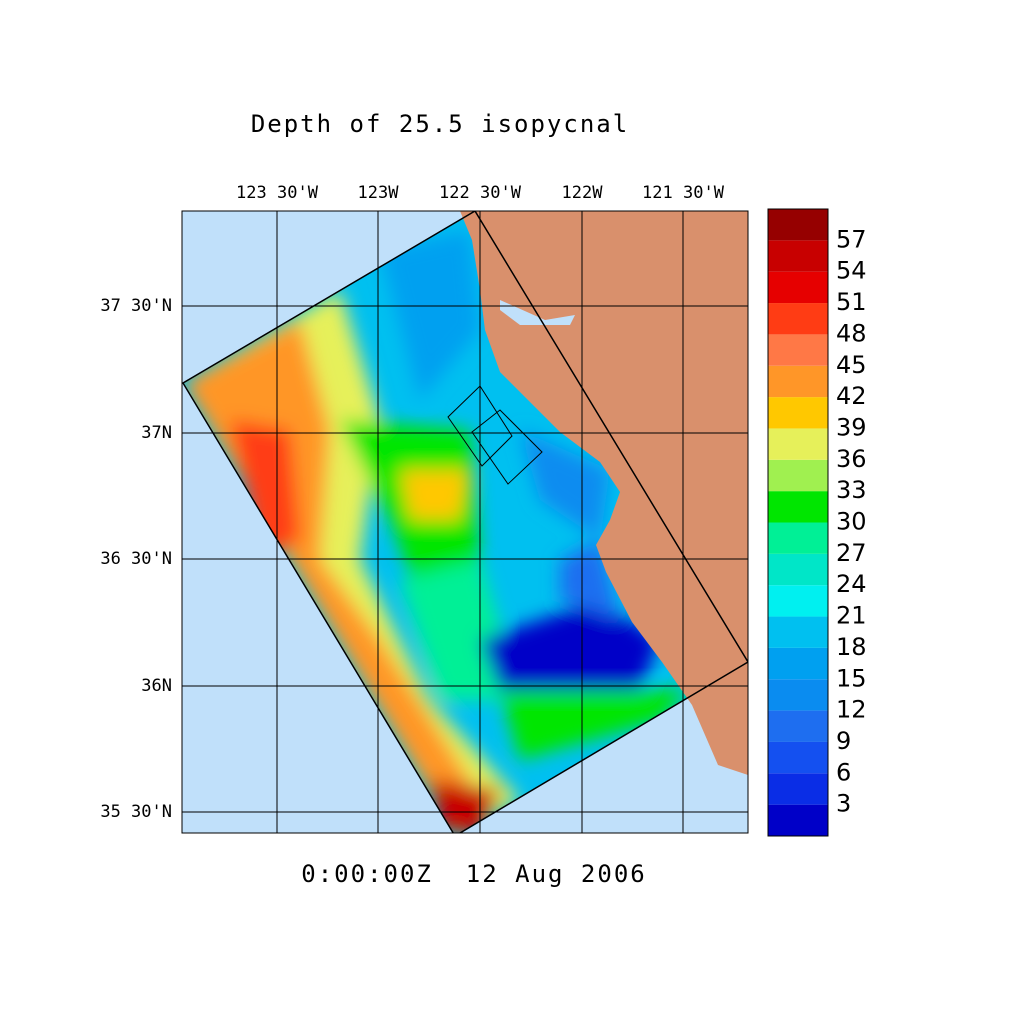  Describe the element at coordinates (851, 396) in the screenshot. I see `colorbar-label: 42` at that location.